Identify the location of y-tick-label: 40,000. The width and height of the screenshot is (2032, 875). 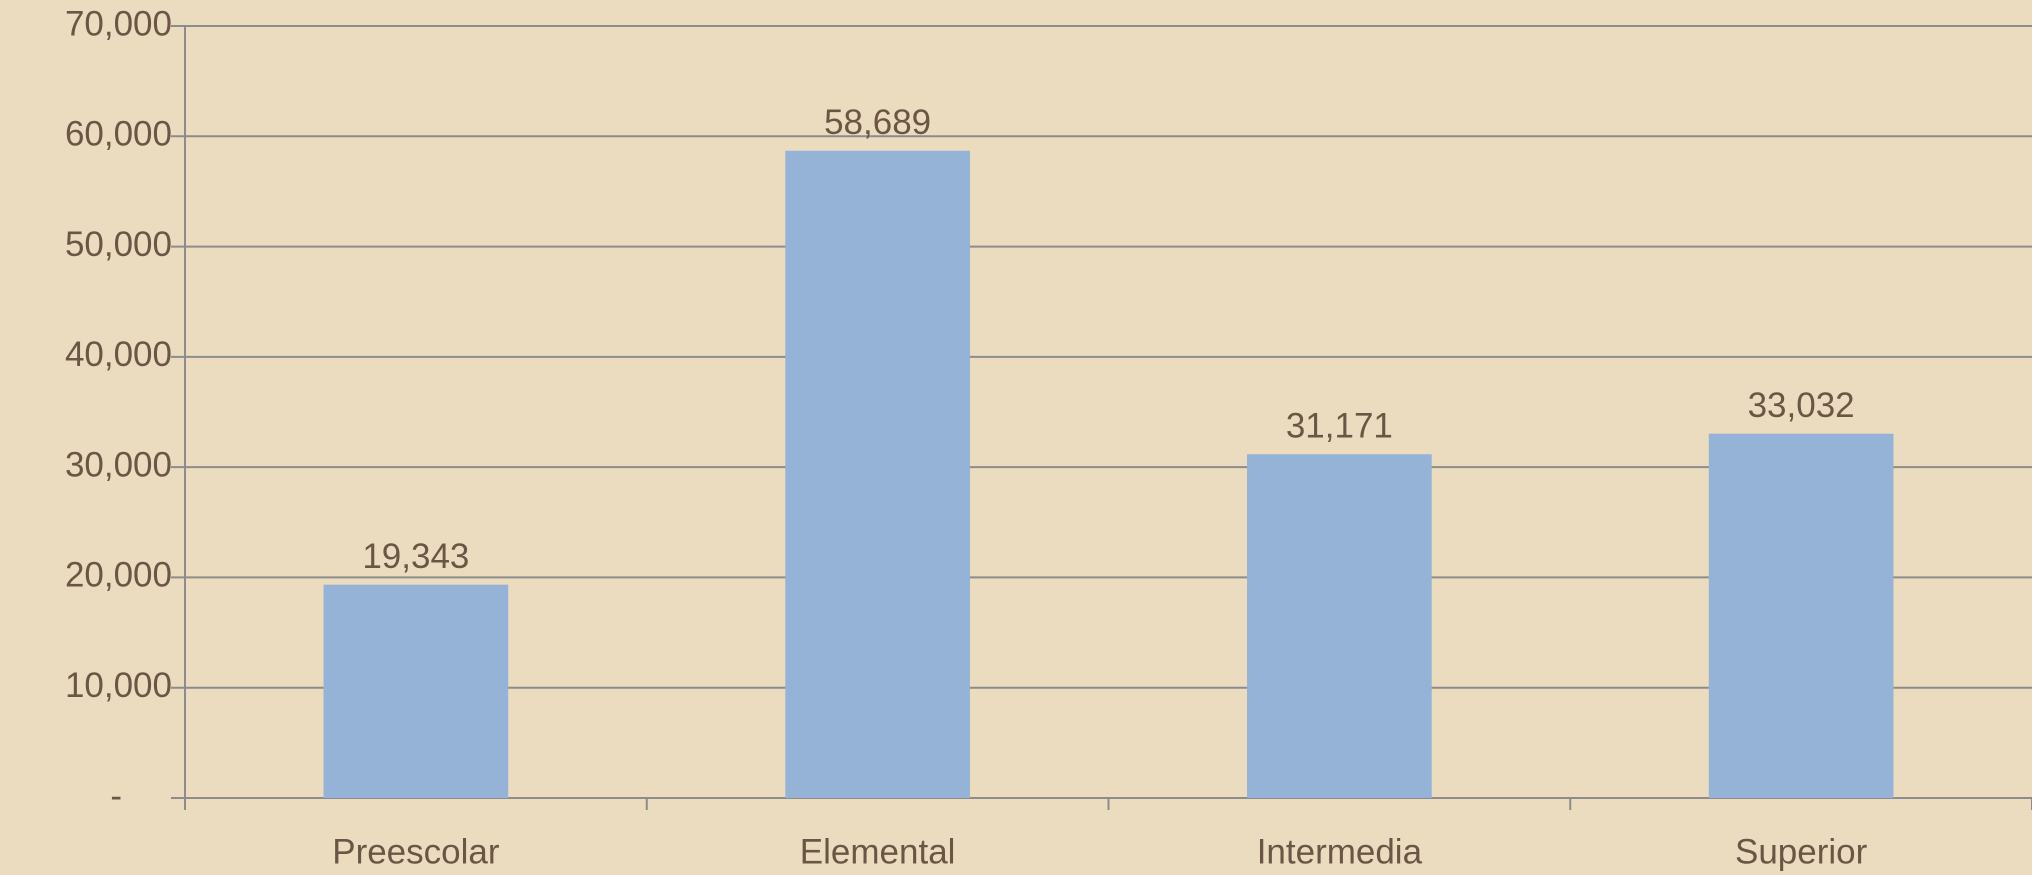
(118, 354).